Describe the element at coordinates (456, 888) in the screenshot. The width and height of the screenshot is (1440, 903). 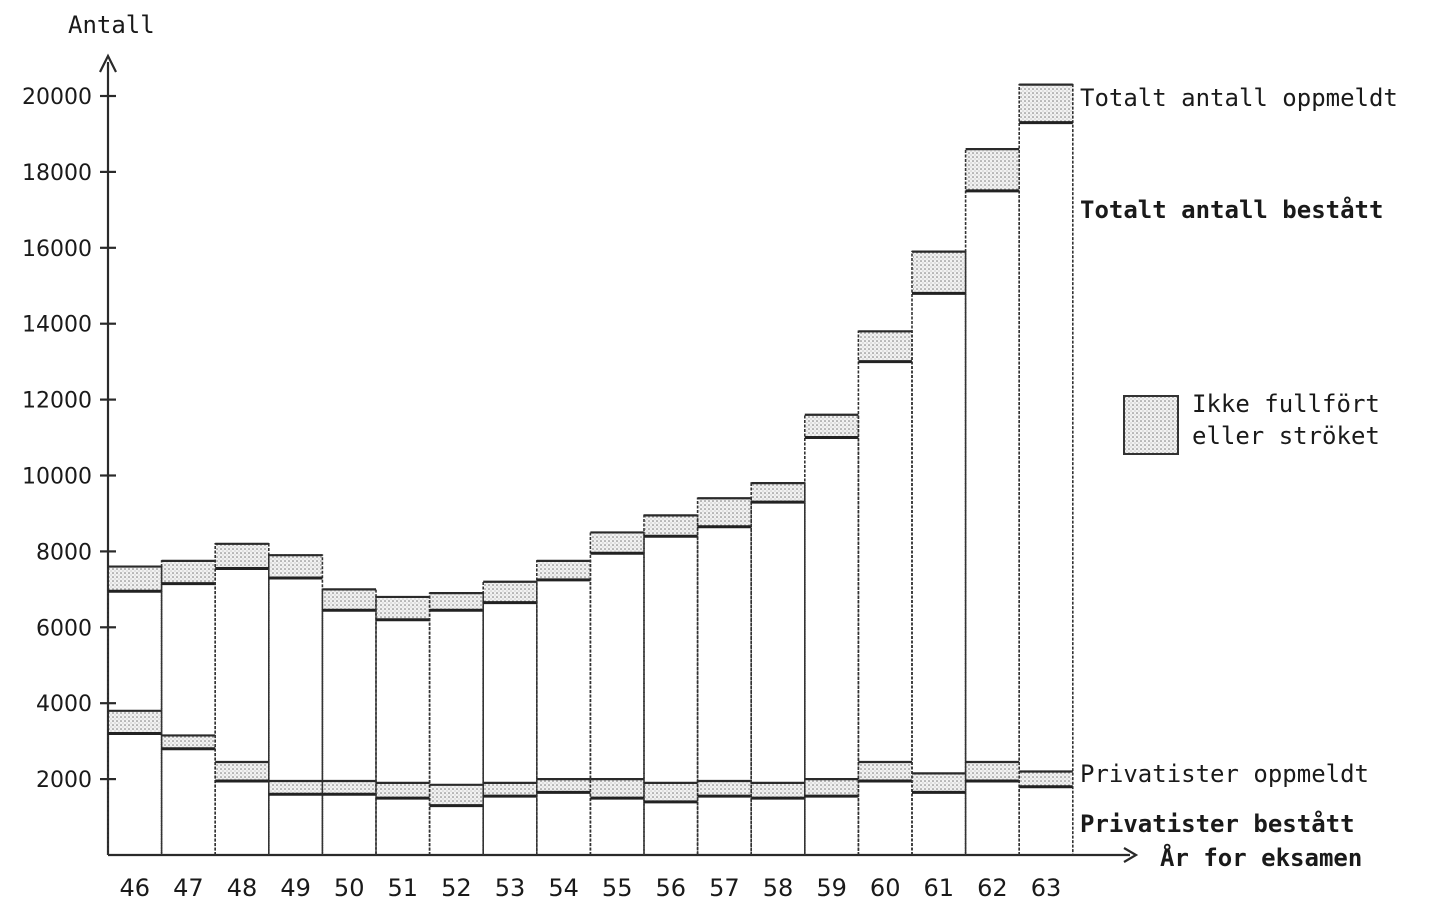
I see `x-tick-label: 52` at that location.